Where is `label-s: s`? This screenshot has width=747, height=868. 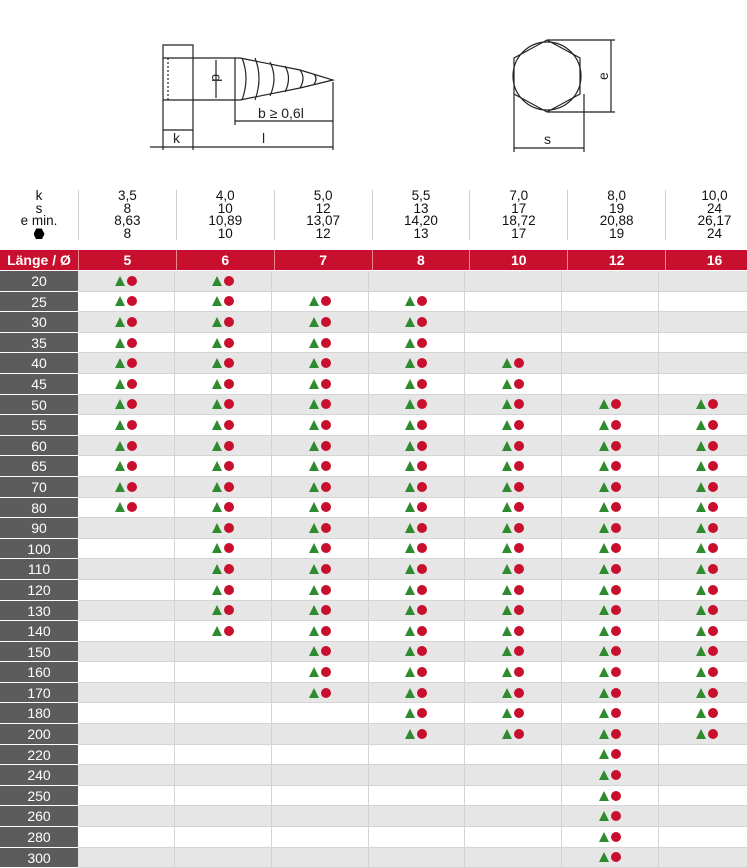
label-s: s is located at coordinates (547, 139).